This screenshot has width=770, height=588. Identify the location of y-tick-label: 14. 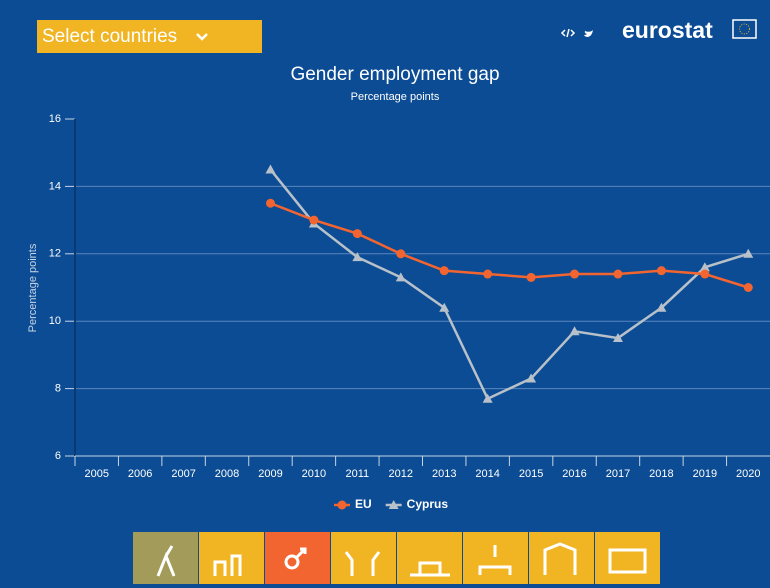
(55, 186).